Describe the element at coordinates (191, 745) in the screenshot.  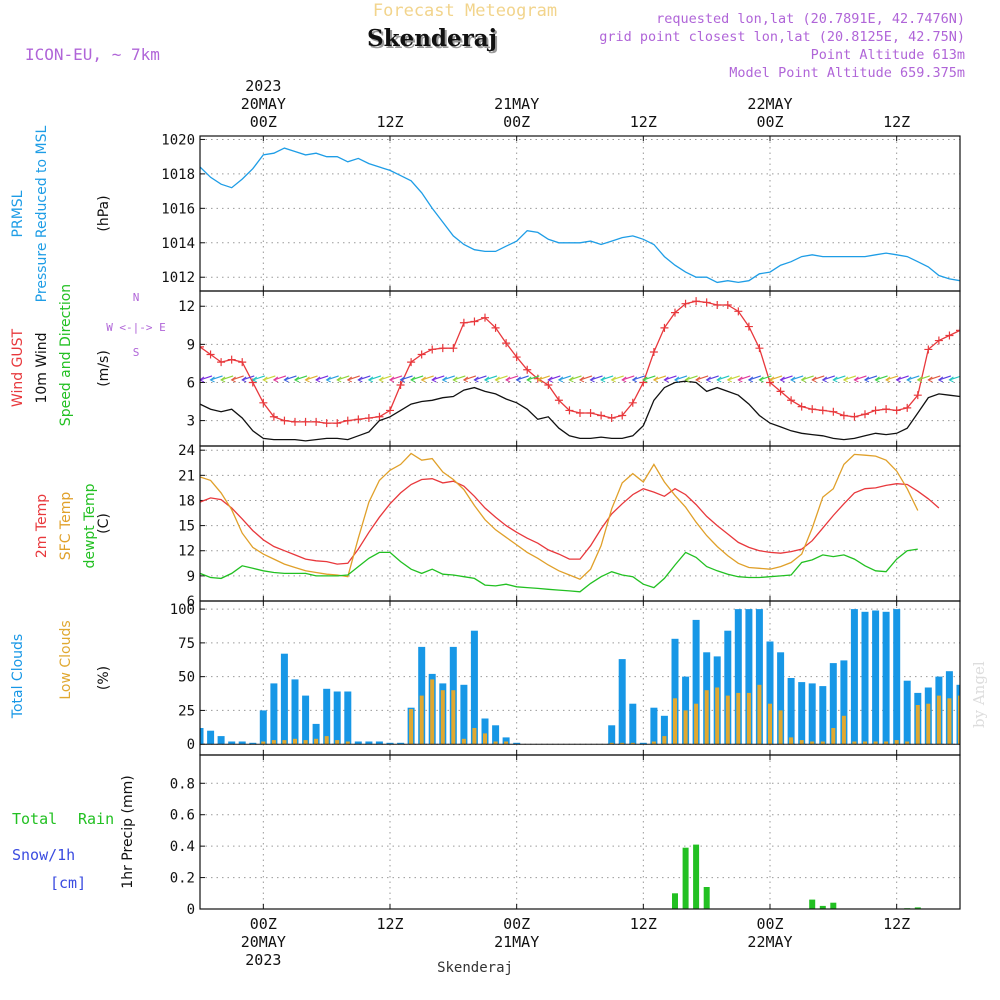
I see `y-tick-label: 0` at that location.